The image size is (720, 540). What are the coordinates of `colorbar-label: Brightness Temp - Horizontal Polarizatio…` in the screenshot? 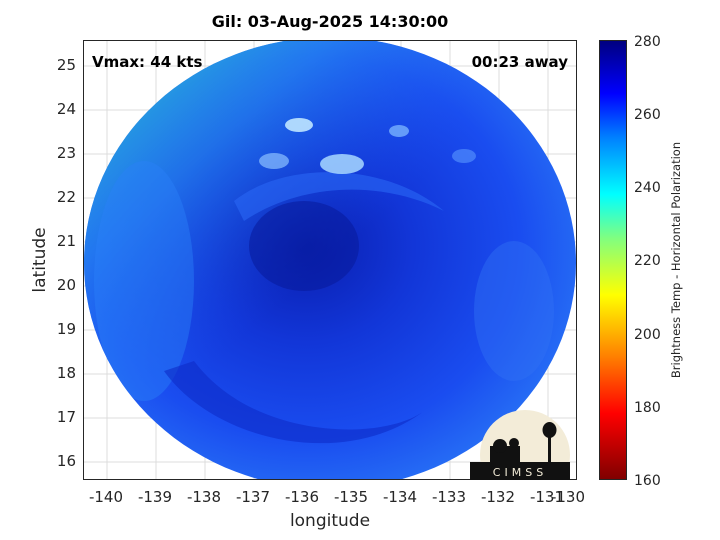 It's located at (676, 260).